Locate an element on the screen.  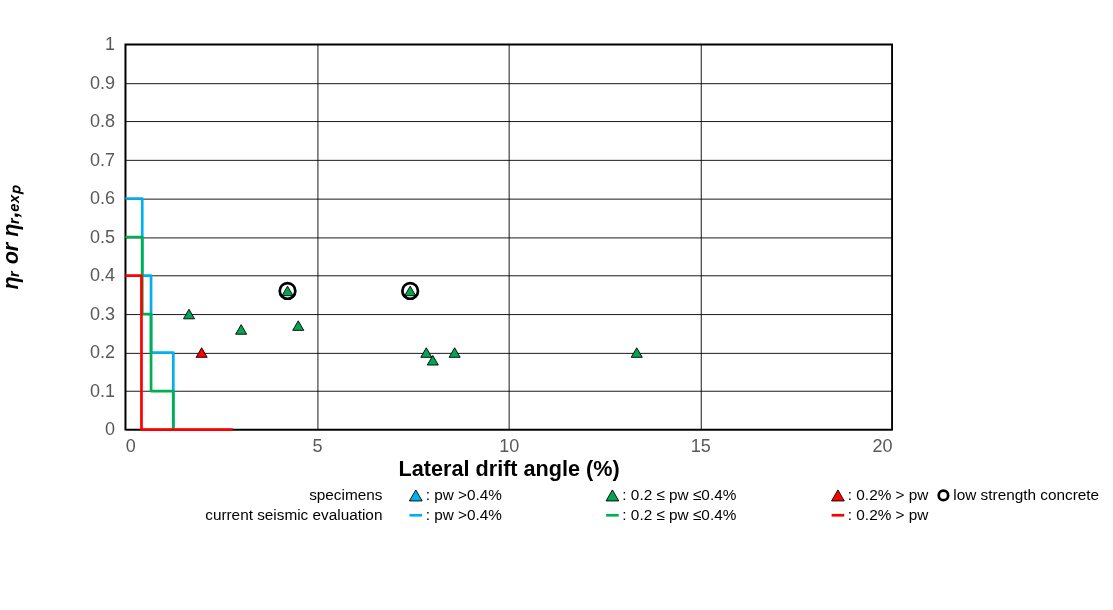
text: specimens is located at coordinates (346, 494).